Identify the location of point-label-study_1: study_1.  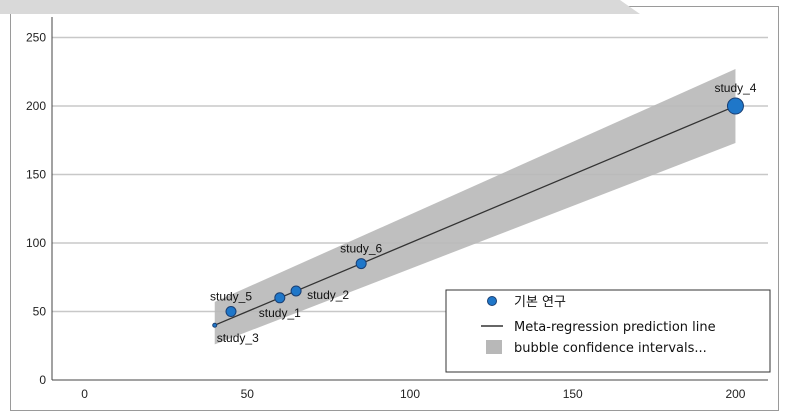
(280, 313).